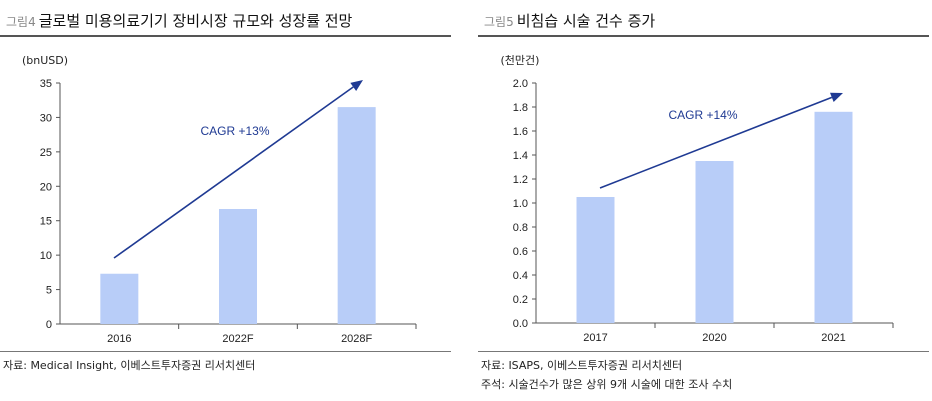 Image resolution: width=932 pixels, height=401 pixels. Describe the element at coordinates (702, 115) in the screenshot. I see `cagr-annotation: CAGR +14%` at that location.